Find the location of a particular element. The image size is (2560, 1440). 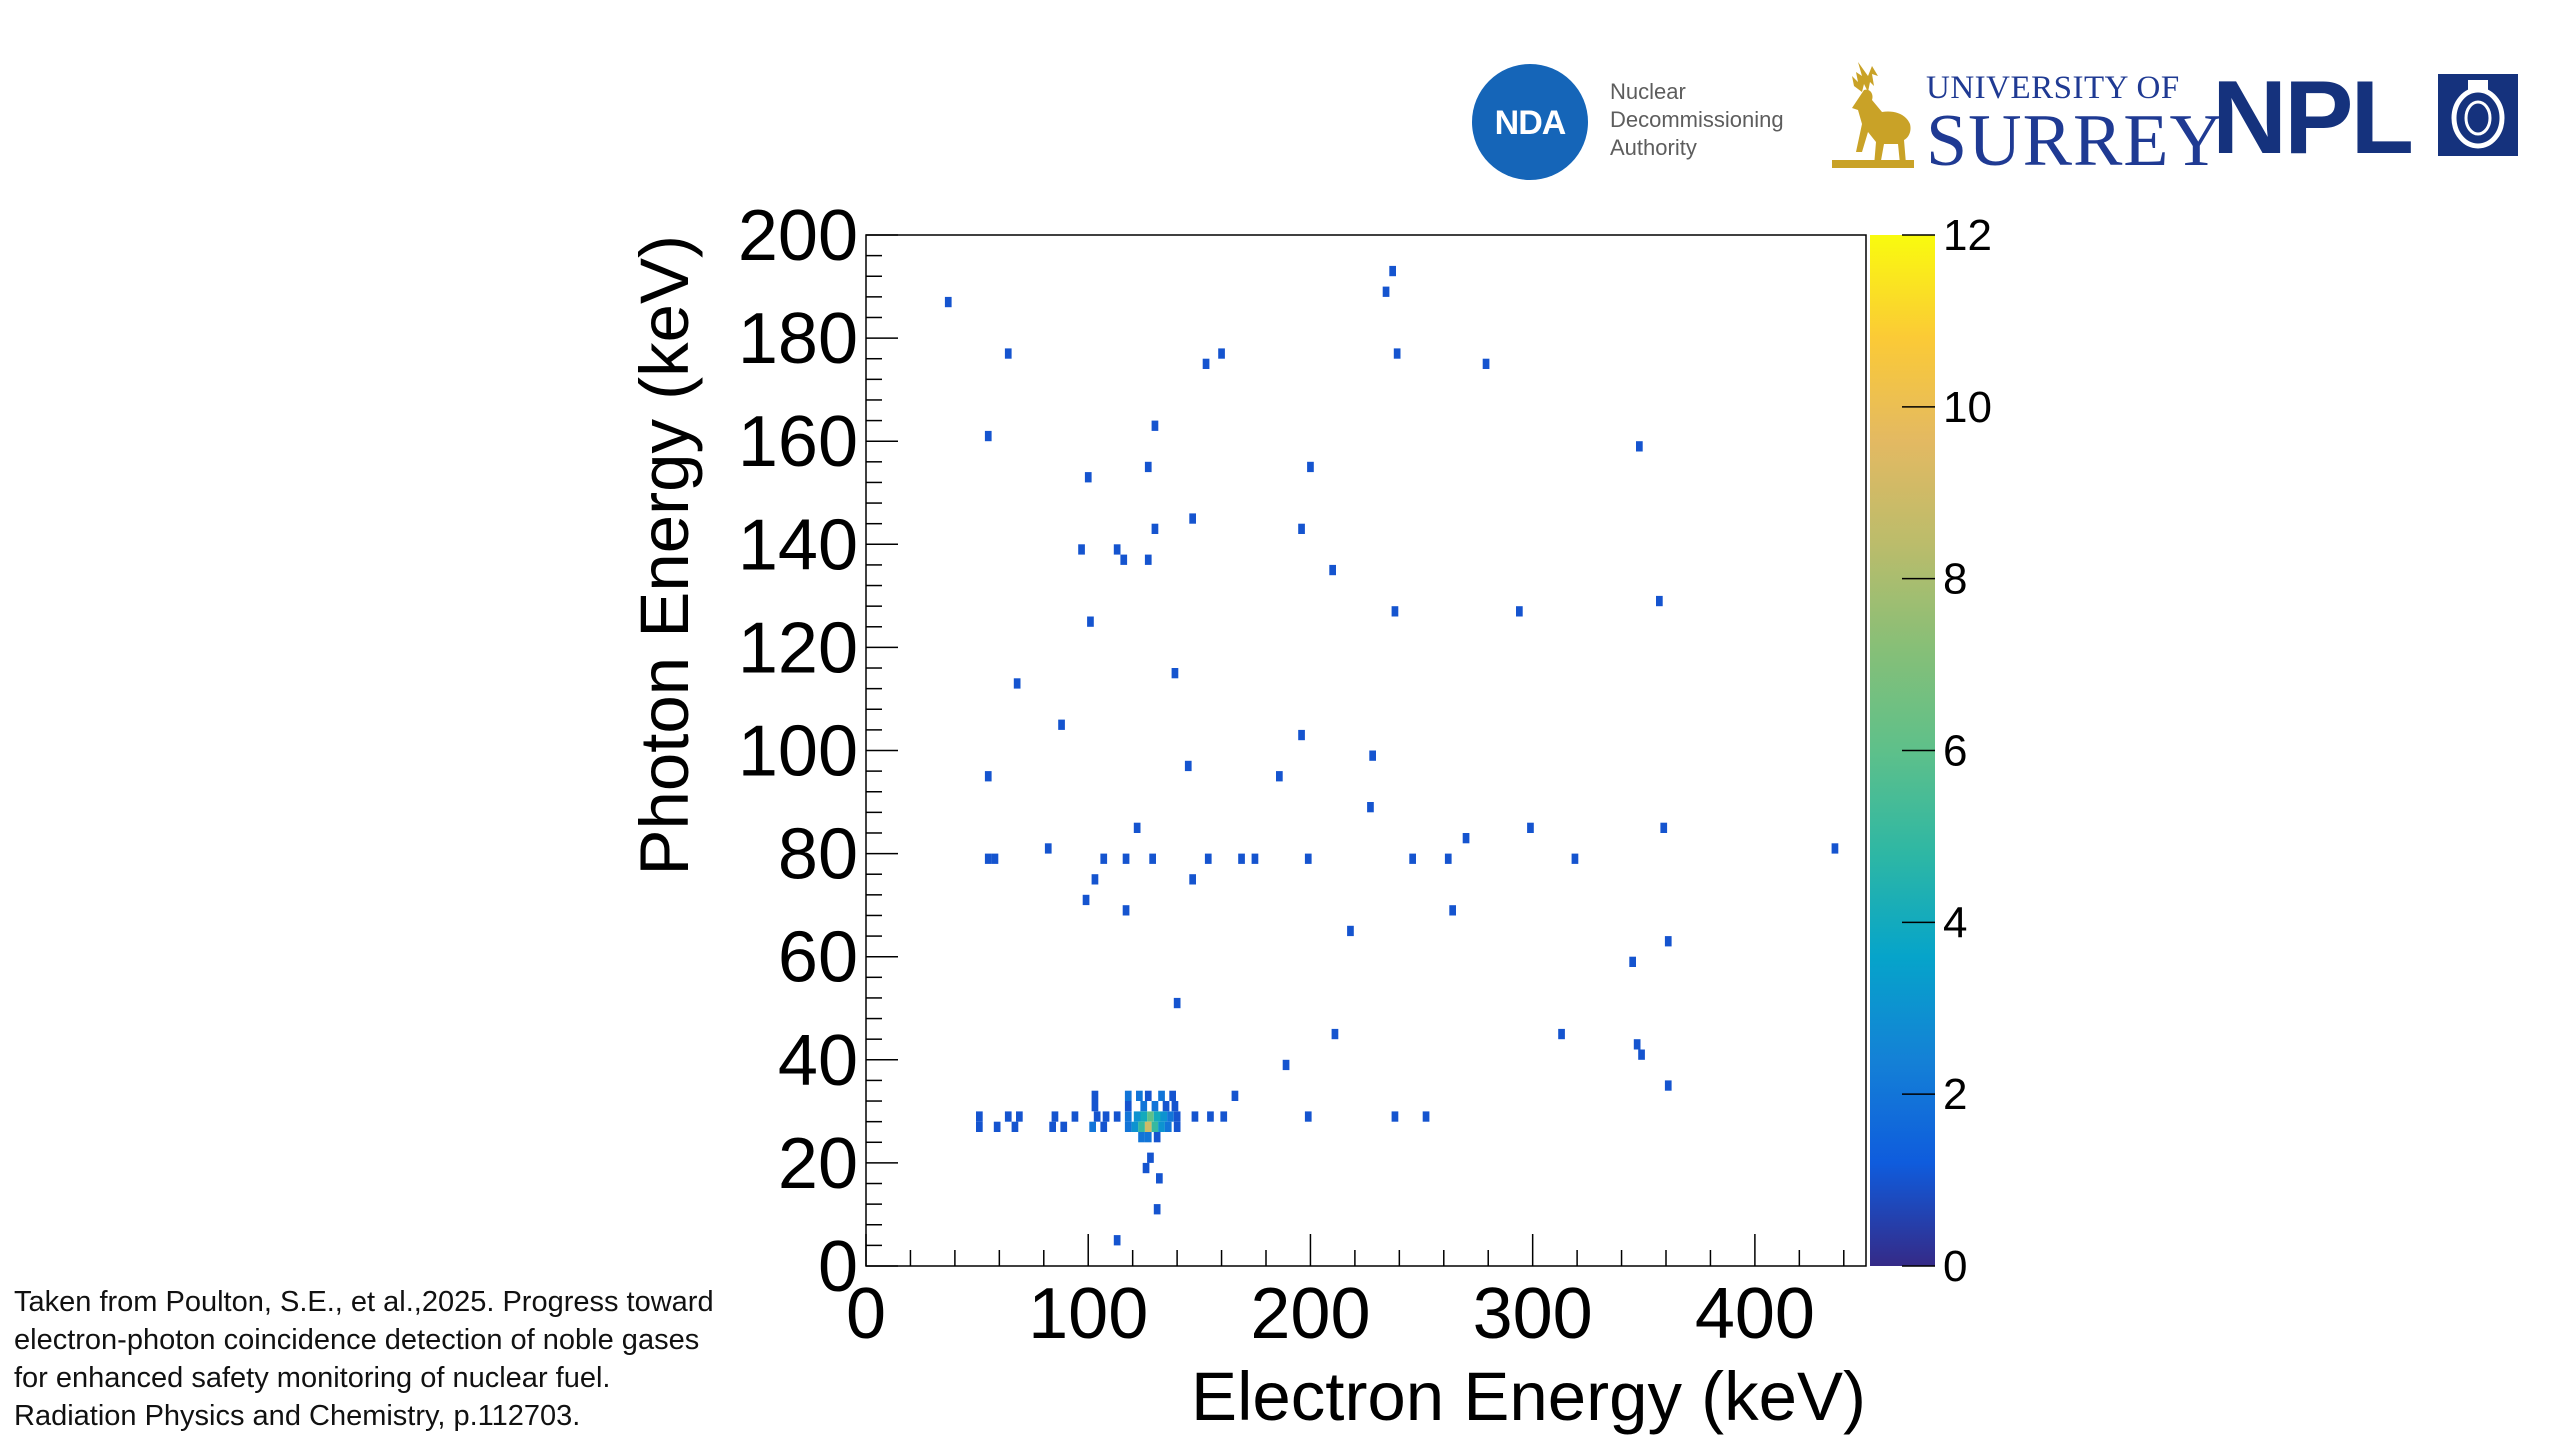

y-tick-label: 200 is located at coordinates (798, 236).